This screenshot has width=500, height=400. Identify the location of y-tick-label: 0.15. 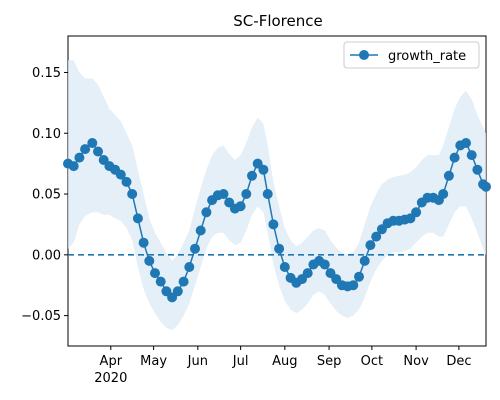
(46, 73).